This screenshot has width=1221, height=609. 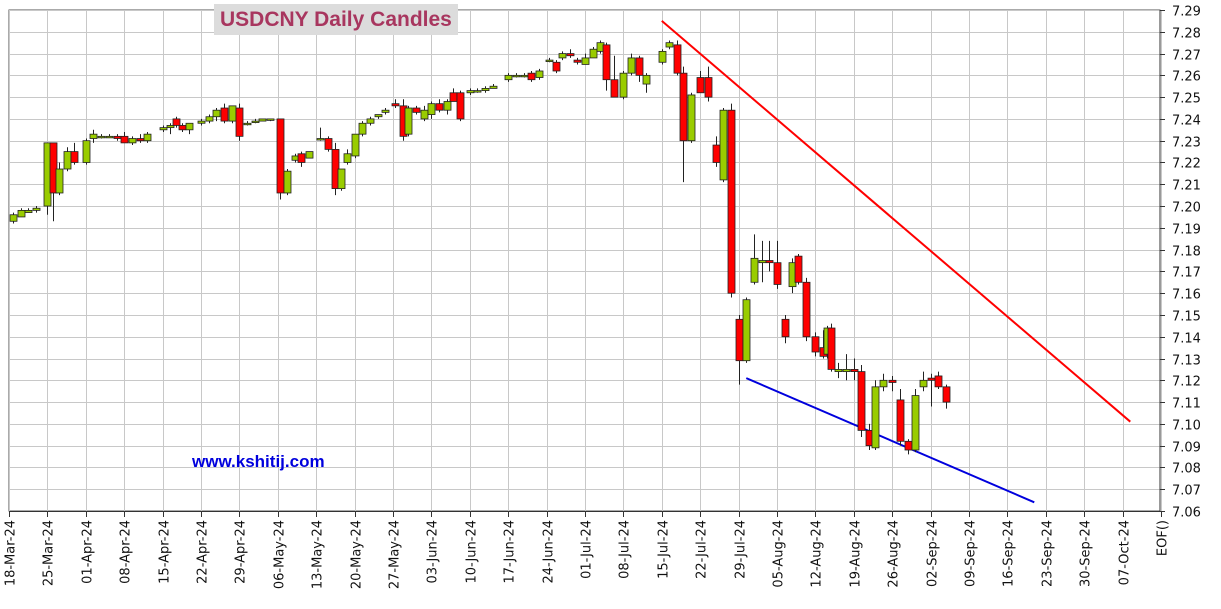 I want to click on y-tick-label: 7.11, so click(x=1186, y=404).